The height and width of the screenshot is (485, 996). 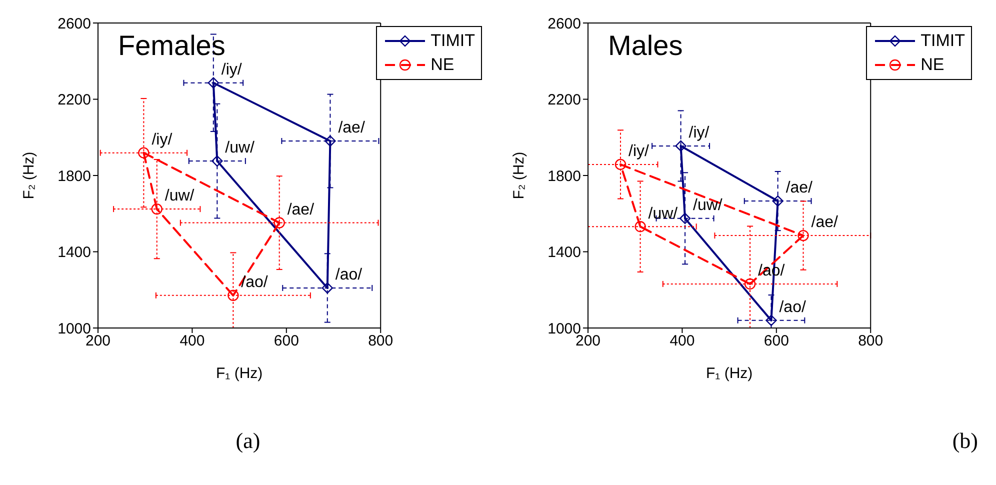 What do you see at coordinates (172, 46) in the screenshot?
I see `chart-title: Females` at bounding box center [172, 46].